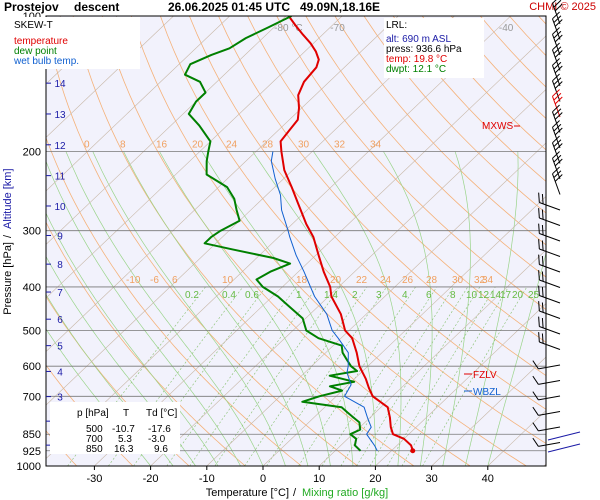 The image size is (600, 500). I want to click on x-tick-label: -20, so click(151, 479).